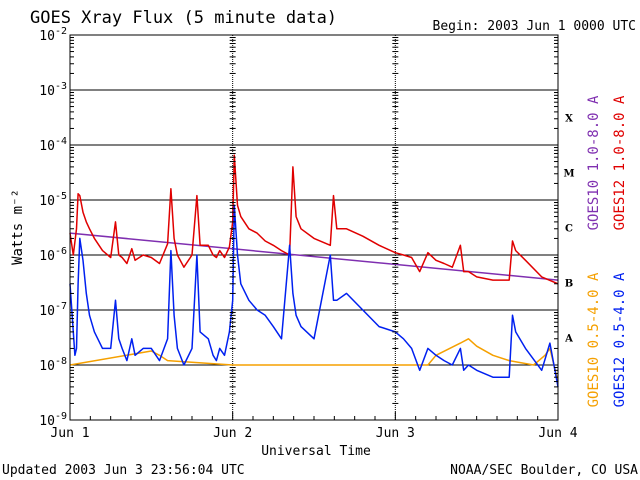  What do you see at coordinates (569, 229) in the screenshot?
I see `flare-class-label: C` at bounding box center [569, 229].